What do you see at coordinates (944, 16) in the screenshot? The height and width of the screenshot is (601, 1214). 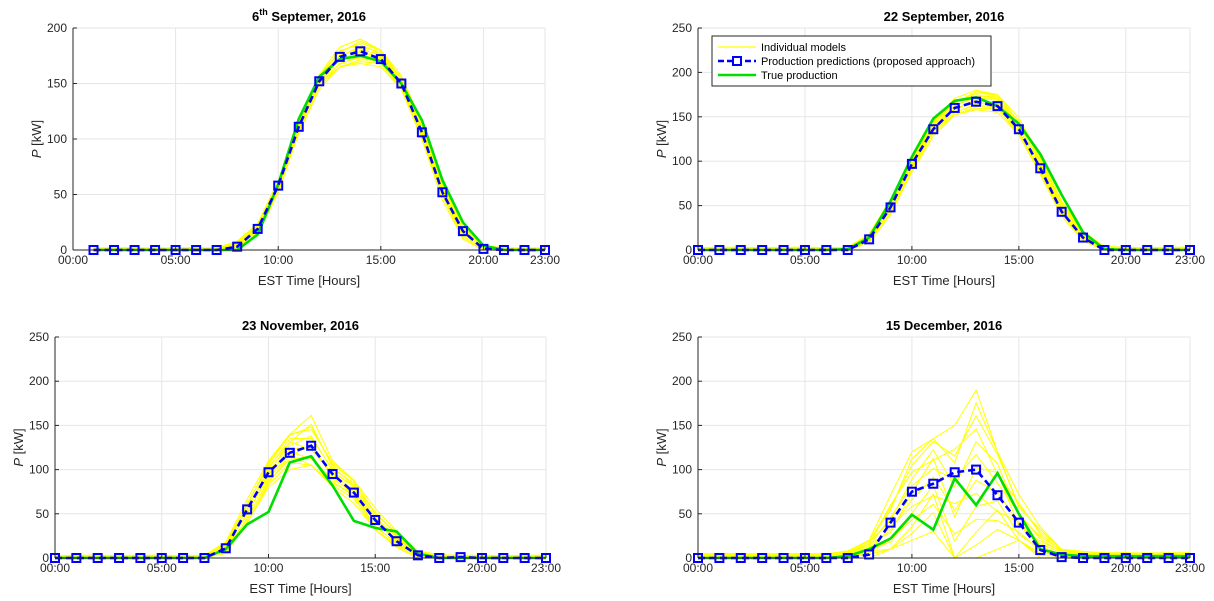 I see `chart-title: 22 September, 2016` at bounding box center [944, 16].